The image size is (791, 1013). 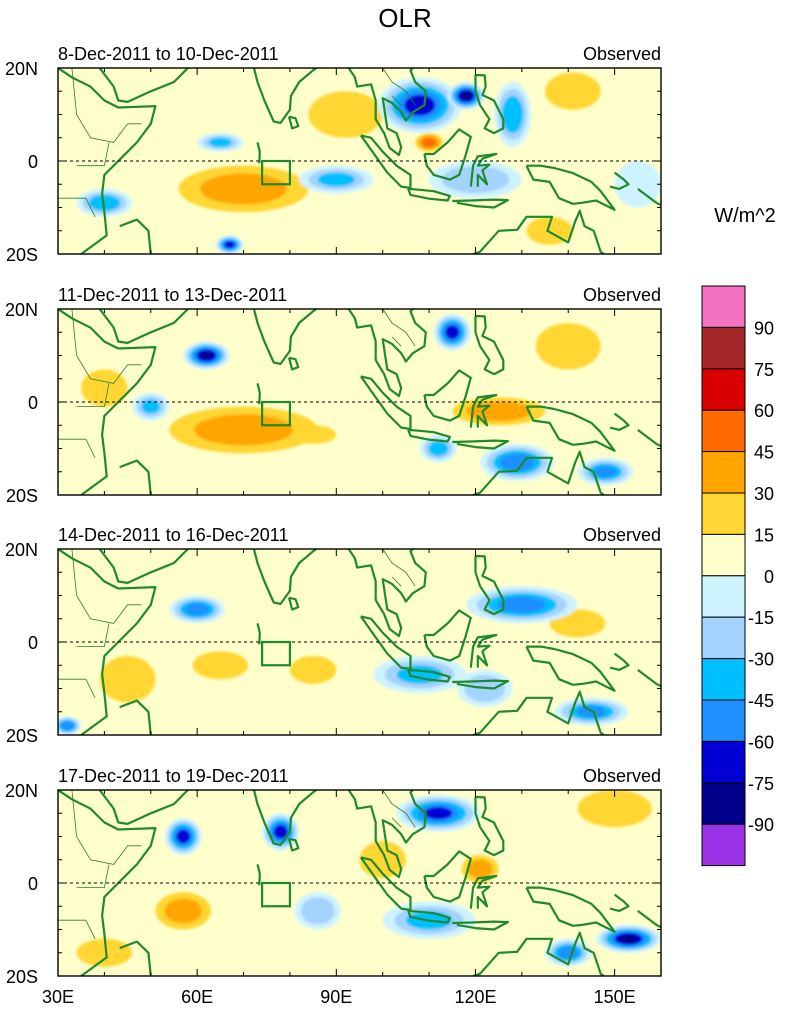 What do you see at coordinates (761, 825) in the screenshot?
I see `colorbar-label: -90` at bounding box center [761, 825].